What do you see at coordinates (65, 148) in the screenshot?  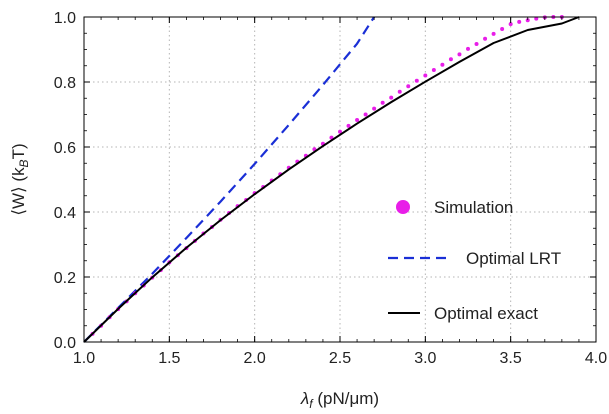 I see `y-tick-label: 0.6` at bounding box center [65, 148].